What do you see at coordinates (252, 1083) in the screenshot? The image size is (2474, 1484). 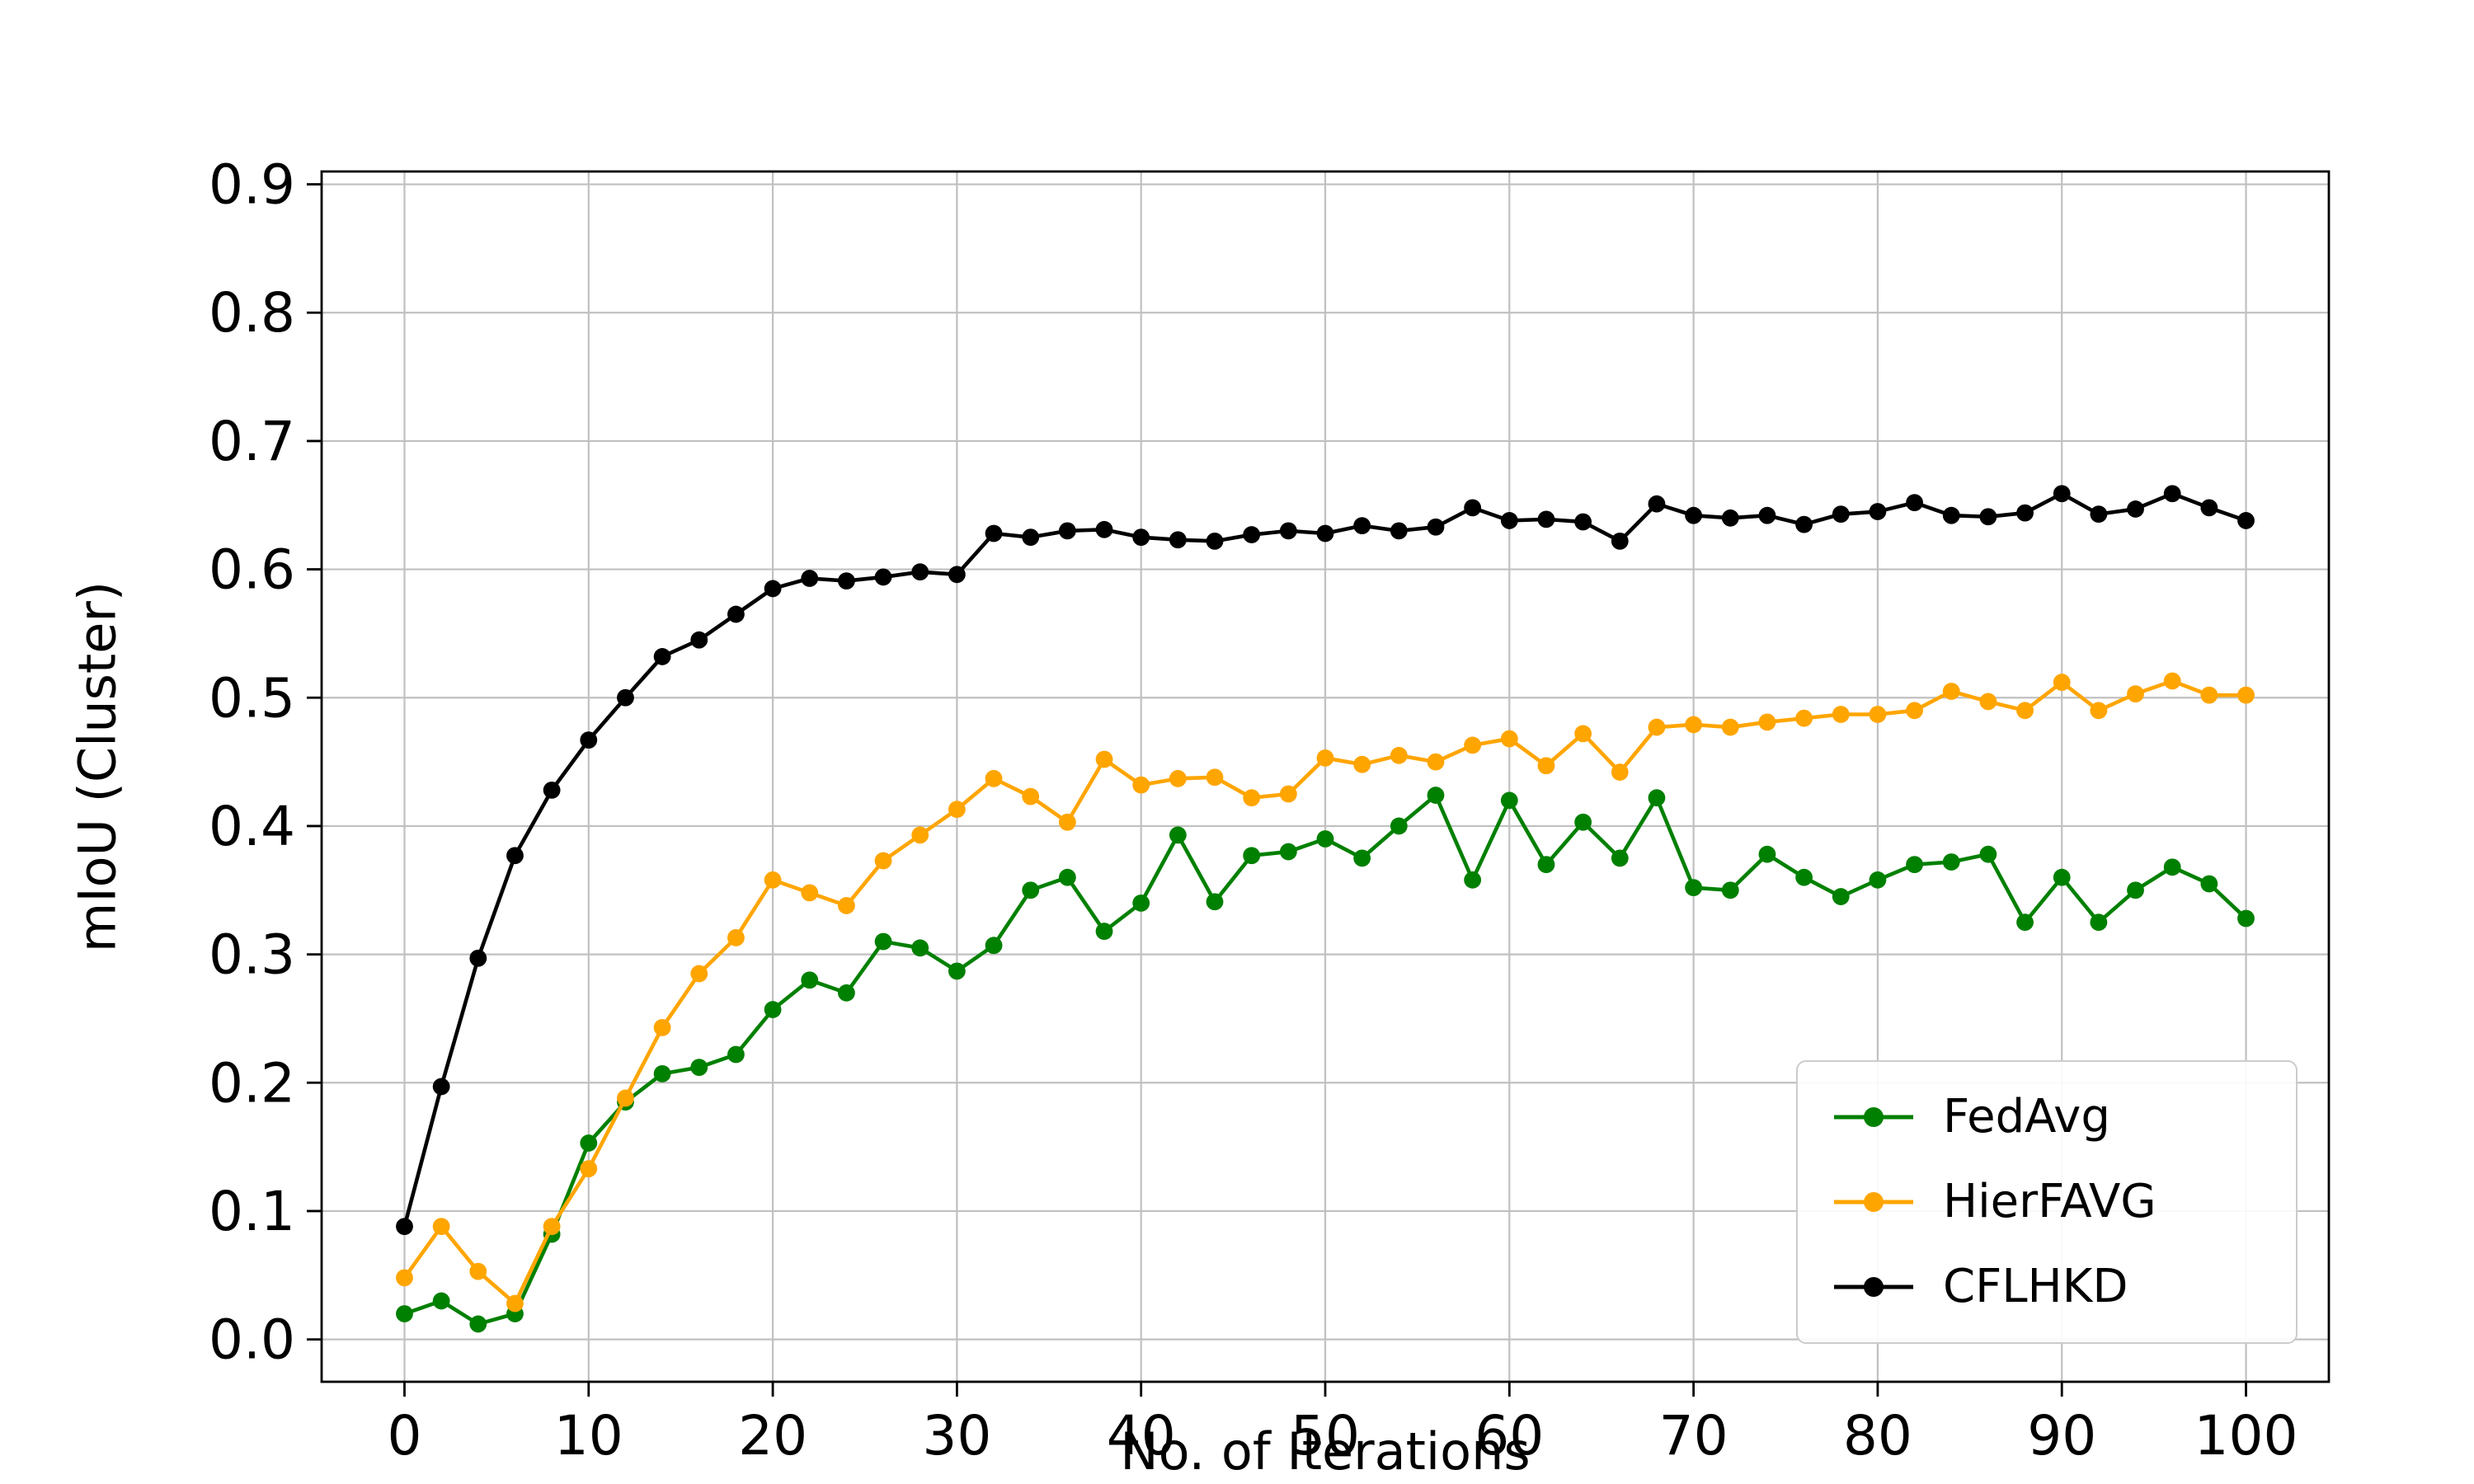 I see `y-tick-label: 0.2` at bounding box center [252, 1083].